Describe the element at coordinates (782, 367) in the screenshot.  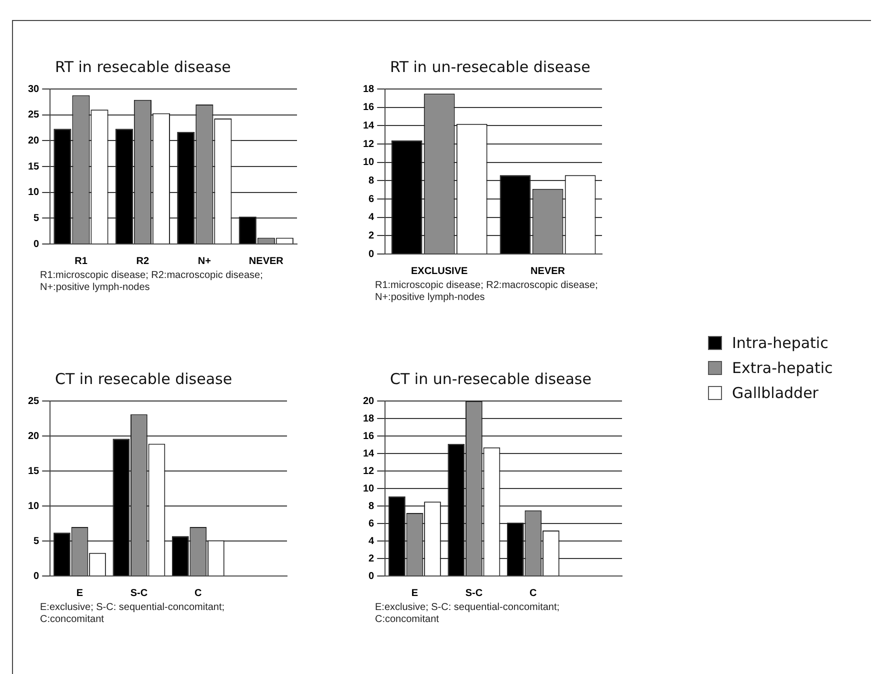
I see `legend-label: Extra-hepatic` at that location.